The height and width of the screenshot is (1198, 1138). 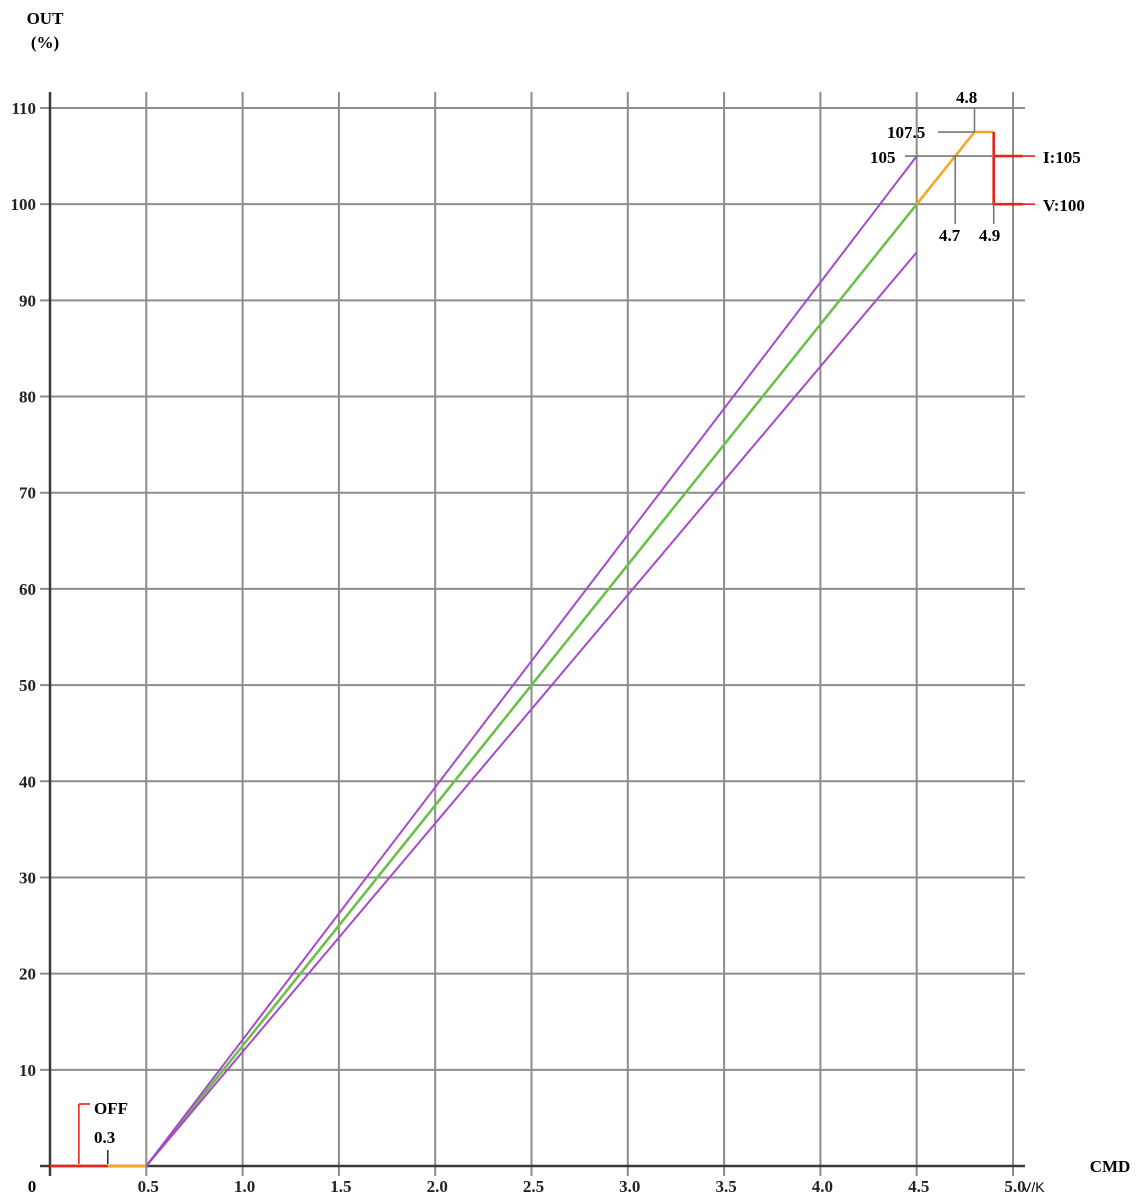 I want to click on annotation-0.3: 0.3, so click(x=104, y=1137).